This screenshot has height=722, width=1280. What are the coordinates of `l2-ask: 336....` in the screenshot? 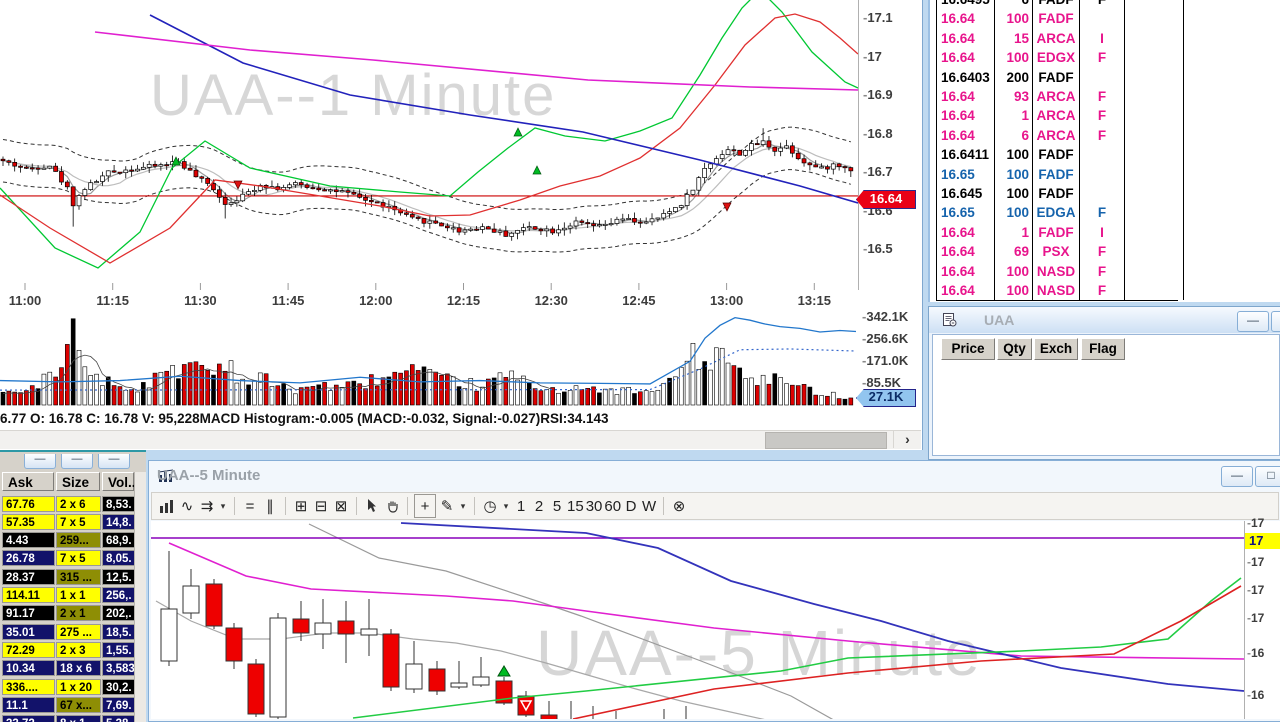 It's located at (28, 686).